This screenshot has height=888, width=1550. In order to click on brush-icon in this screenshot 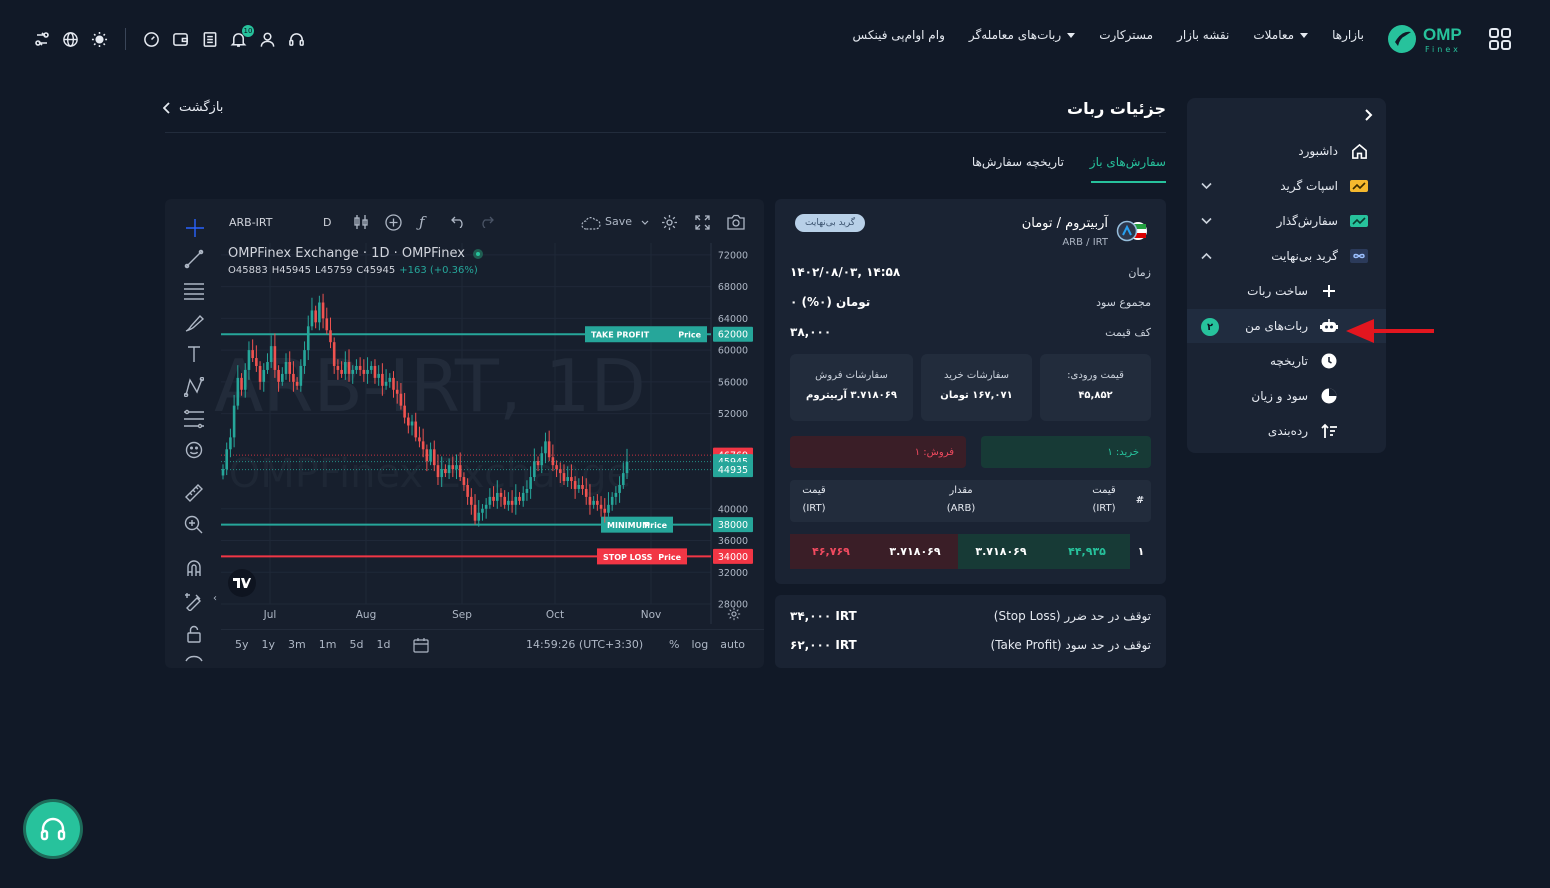, I will do `click(195, 323)`.